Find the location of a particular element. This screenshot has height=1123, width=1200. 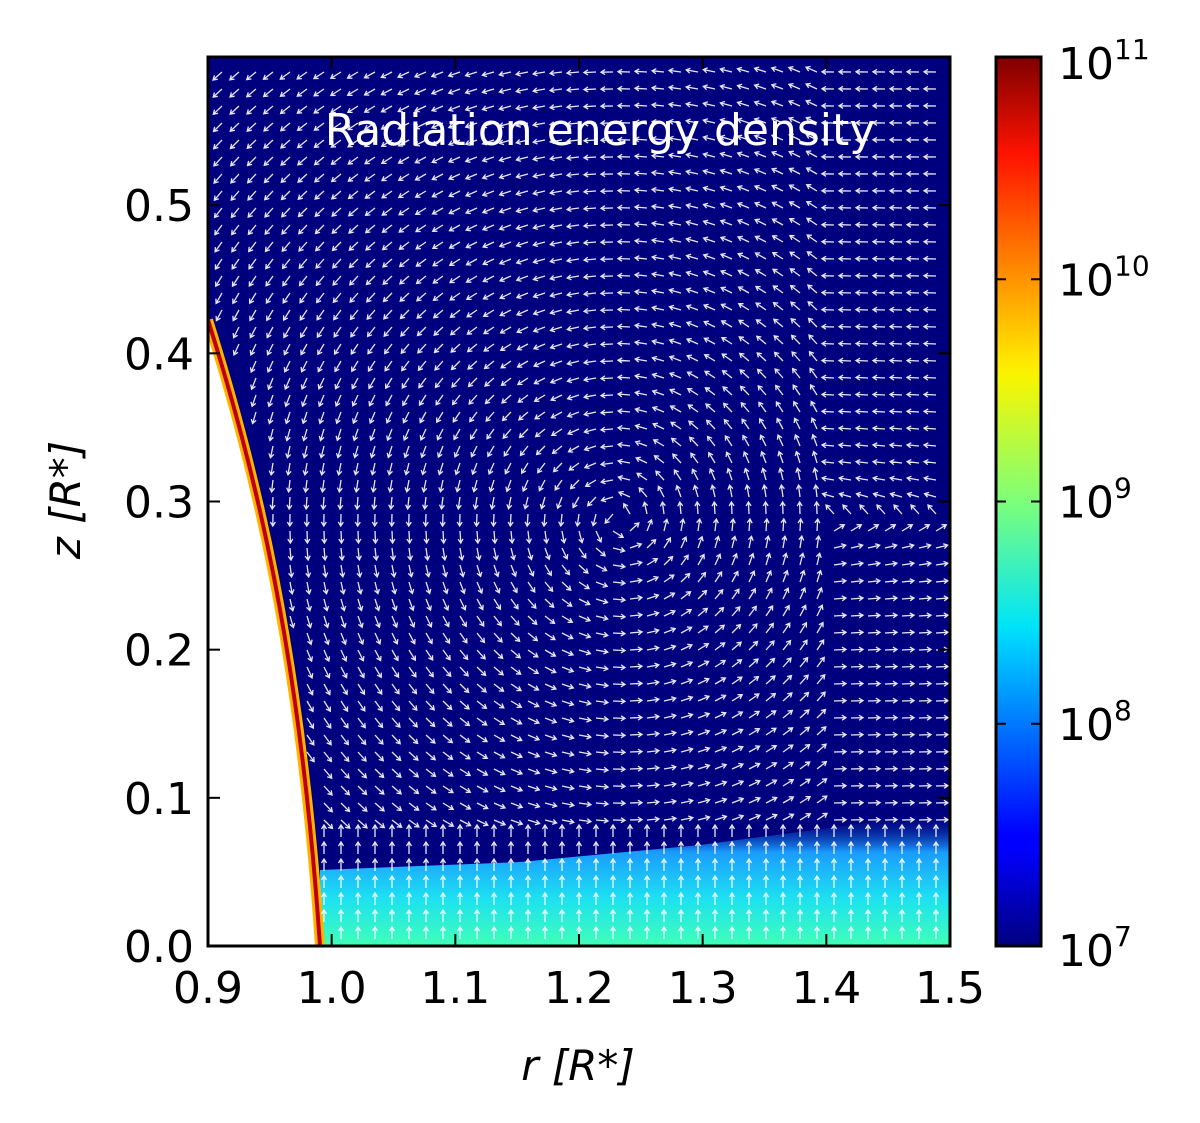

y-tick-label: 0.3 is located at coordinates (159, 503).